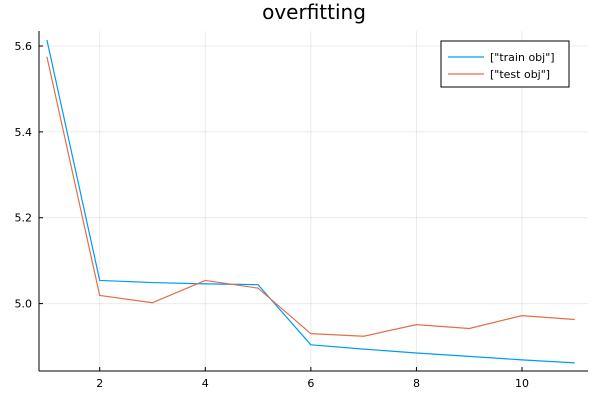  I want to click on y-tick-label: 5.2, so click(24, 218).